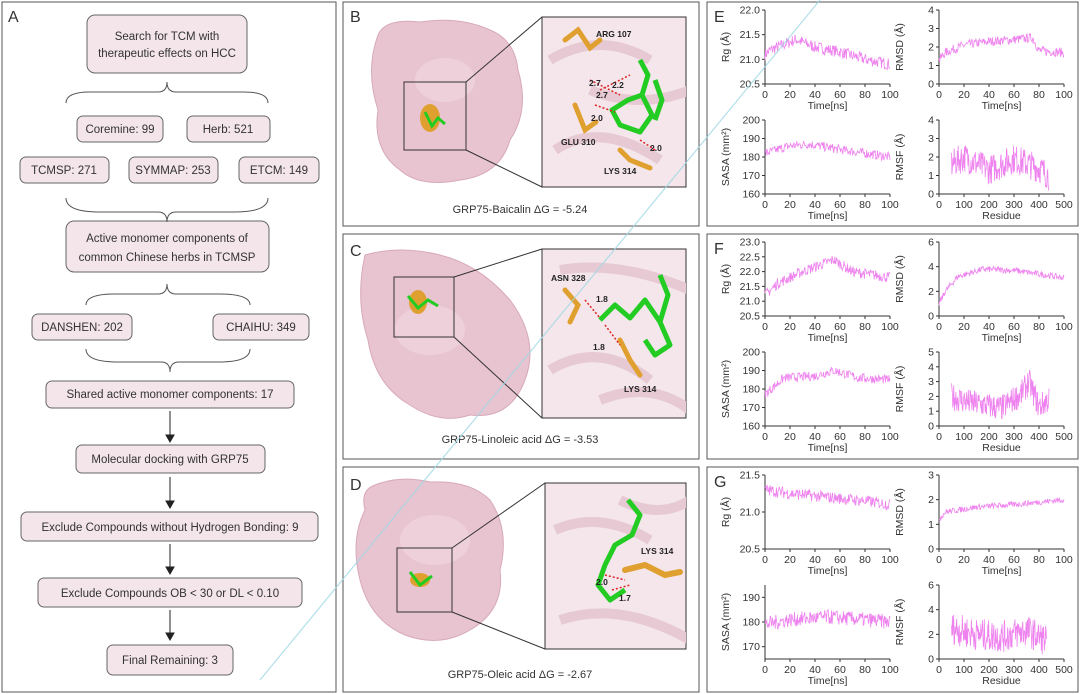  I want to click on y-tick-label: 23.0, so click(750, 243).